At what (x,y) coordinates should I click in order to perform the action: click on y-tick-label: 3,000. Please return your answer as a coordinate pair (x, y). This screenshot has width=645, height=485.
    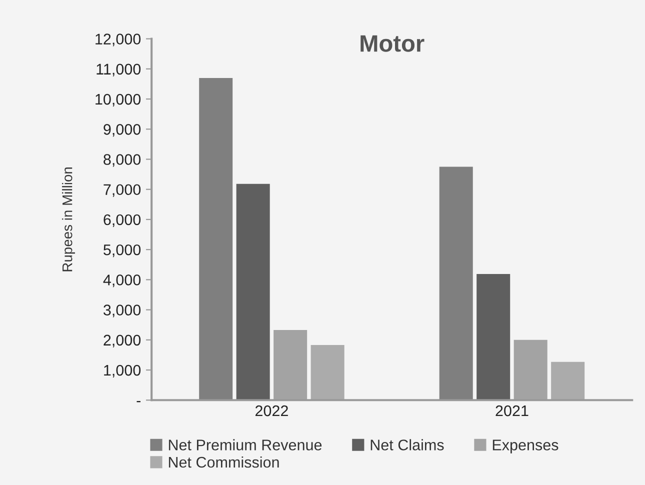
    Looking at the image, I should click on (122, 311).